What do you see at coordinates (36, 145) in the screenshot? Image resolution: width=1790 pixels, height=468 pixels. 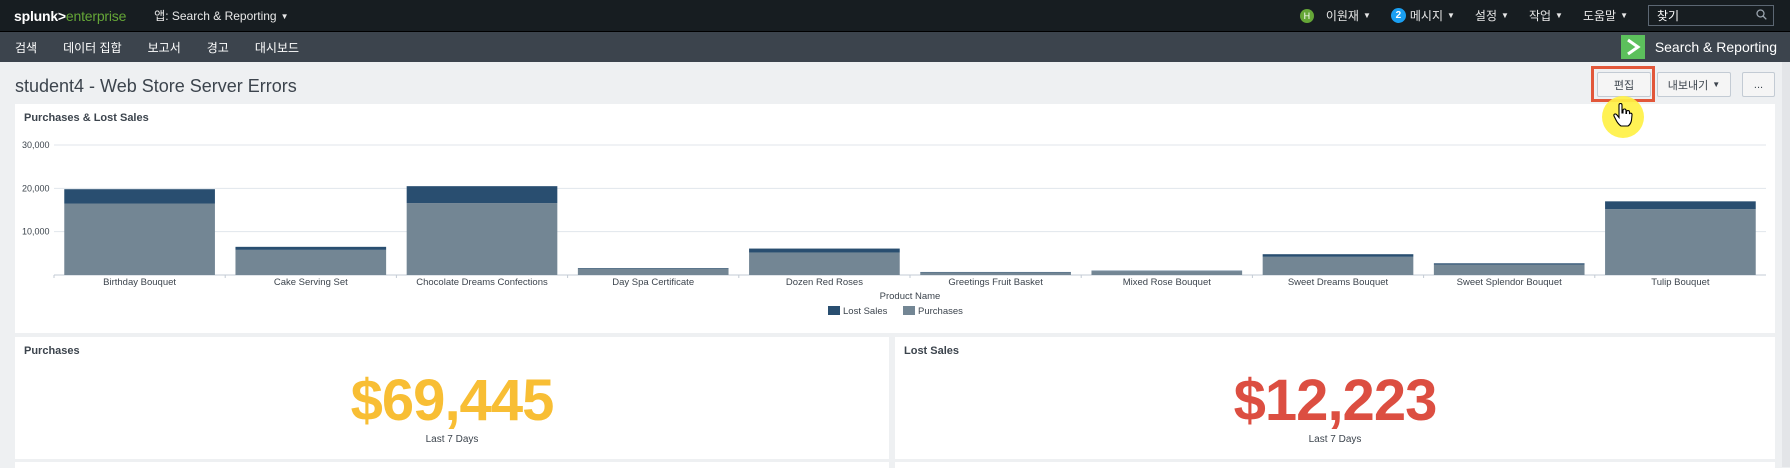 I see `y-tick-label: 30,000` at bounding box center [36, 145].